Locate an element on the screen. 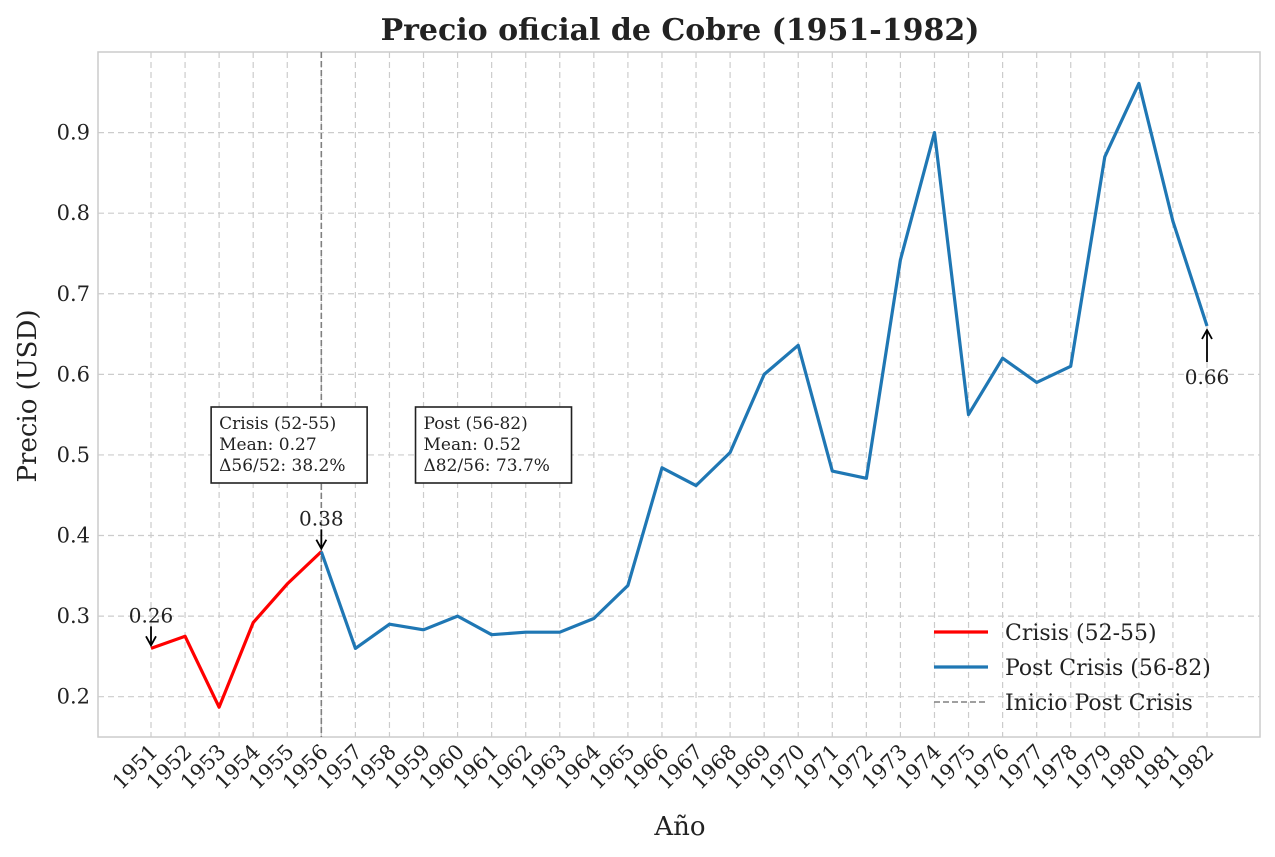  stat-box-line: Mean: 0.52 is located at coordinates (473, 445).